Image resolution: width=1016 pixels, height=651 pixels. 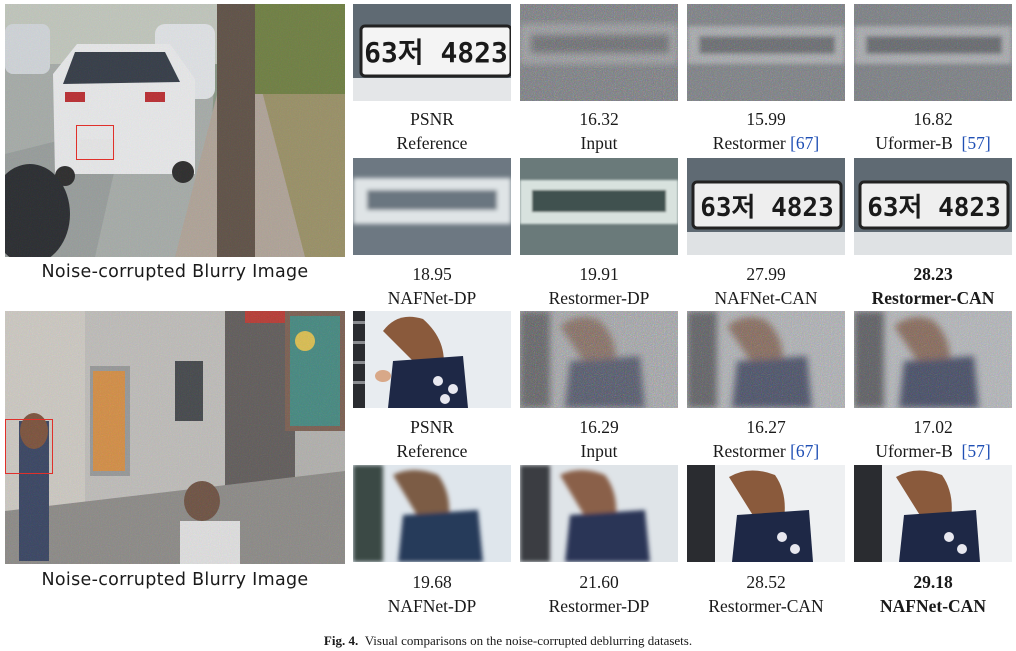 What do you see at coordinates (766, 582) in the screenshot?
I see `psnr-value: 28.52` at bounding box center [766, 582].